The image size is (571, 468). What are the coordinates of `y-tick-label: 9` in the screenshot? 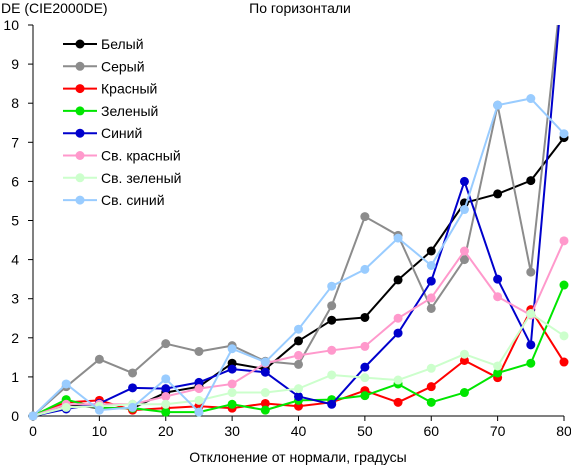 It's located at (15, 64).